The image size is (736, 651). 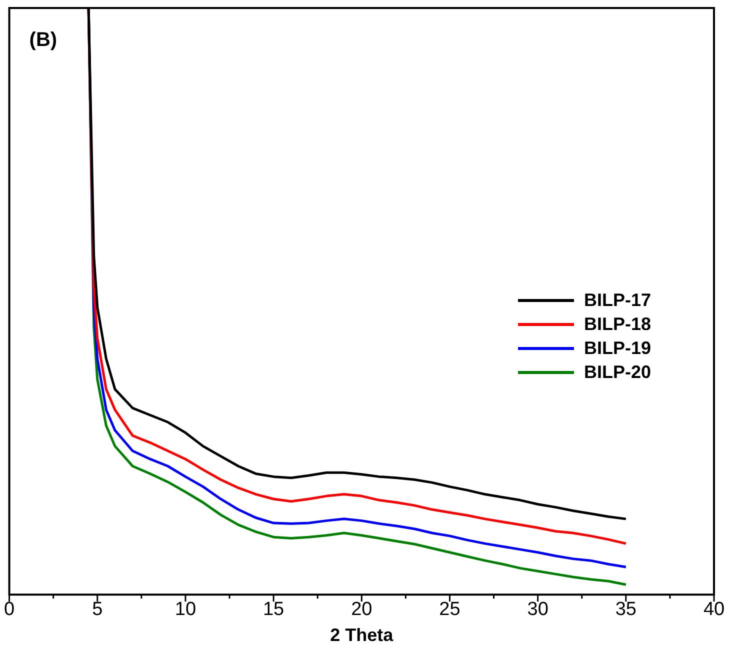 What do you see at coordinates (618, 300) in the screenshot?
I see `legend-label: BILP-17` at bounding box center [618, 300].